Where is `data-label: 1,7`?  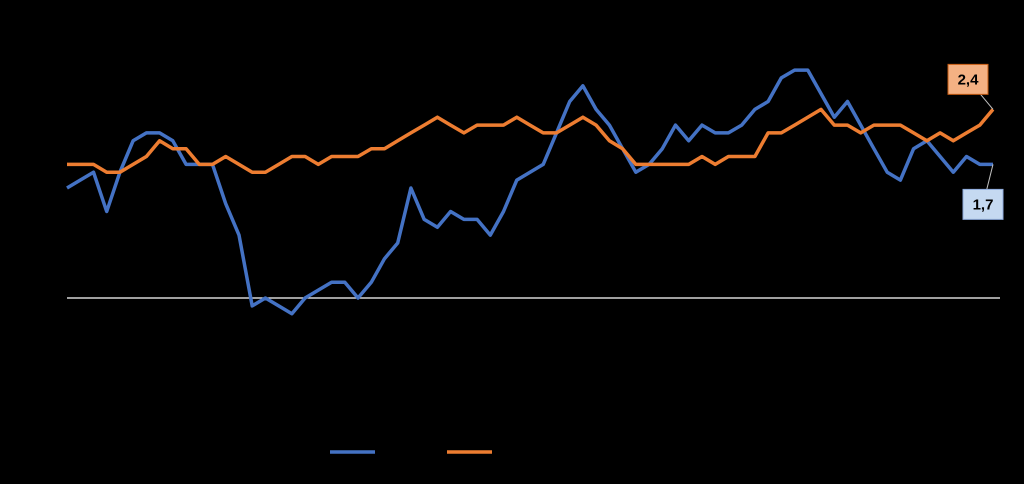 data-label: 1,7 is located at coordinates (983, 204).